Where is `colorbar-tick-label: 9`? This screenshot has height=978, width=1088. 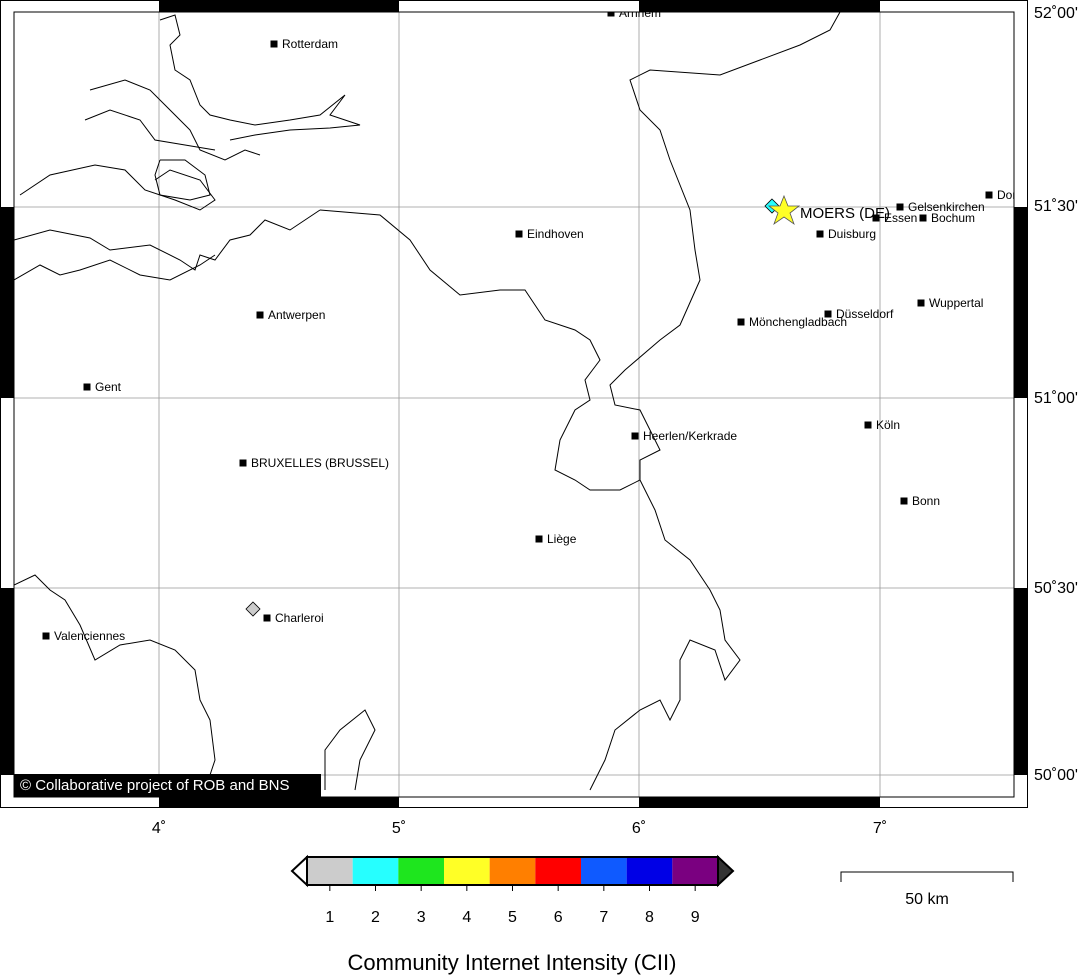 colorbar-tick-label: 9 is located at coordinates (695, 917).